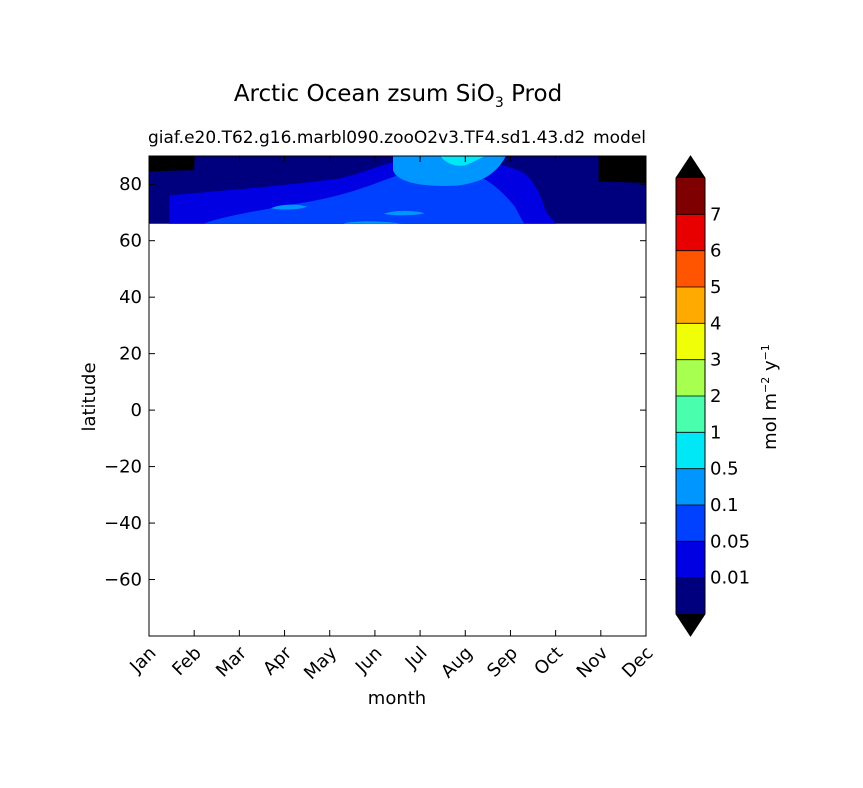  Describe the element at coordinates (730, 578) in the screenshot. I see `colorbar-tick-label: 0.01` at that location.